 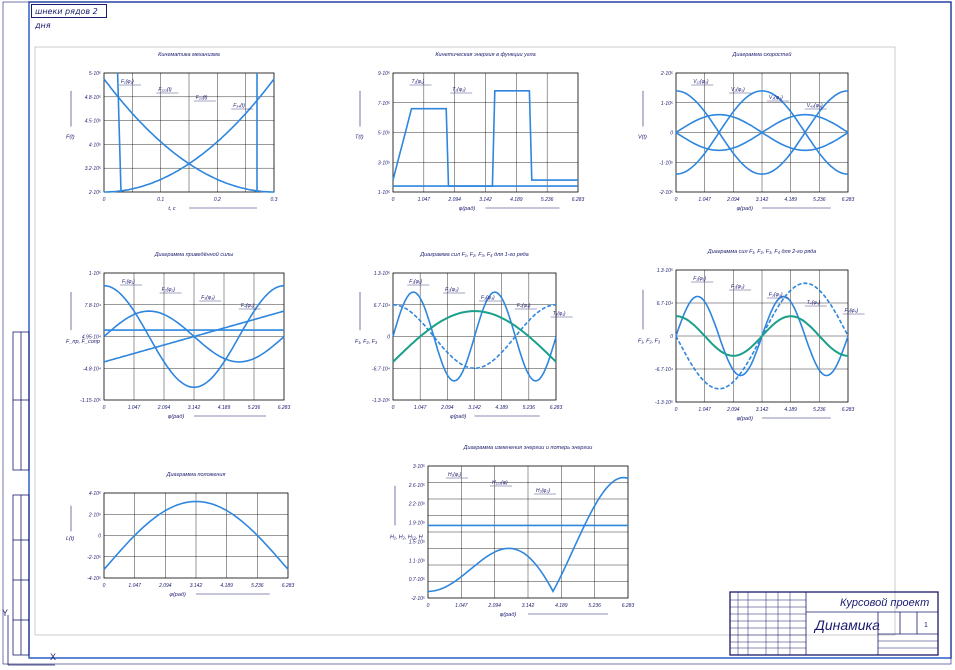 What do you see at coordinates (94, 579) in the screenshot?
I see `y-tick-label: -4·10⁵` at bounding box center [94, 579].